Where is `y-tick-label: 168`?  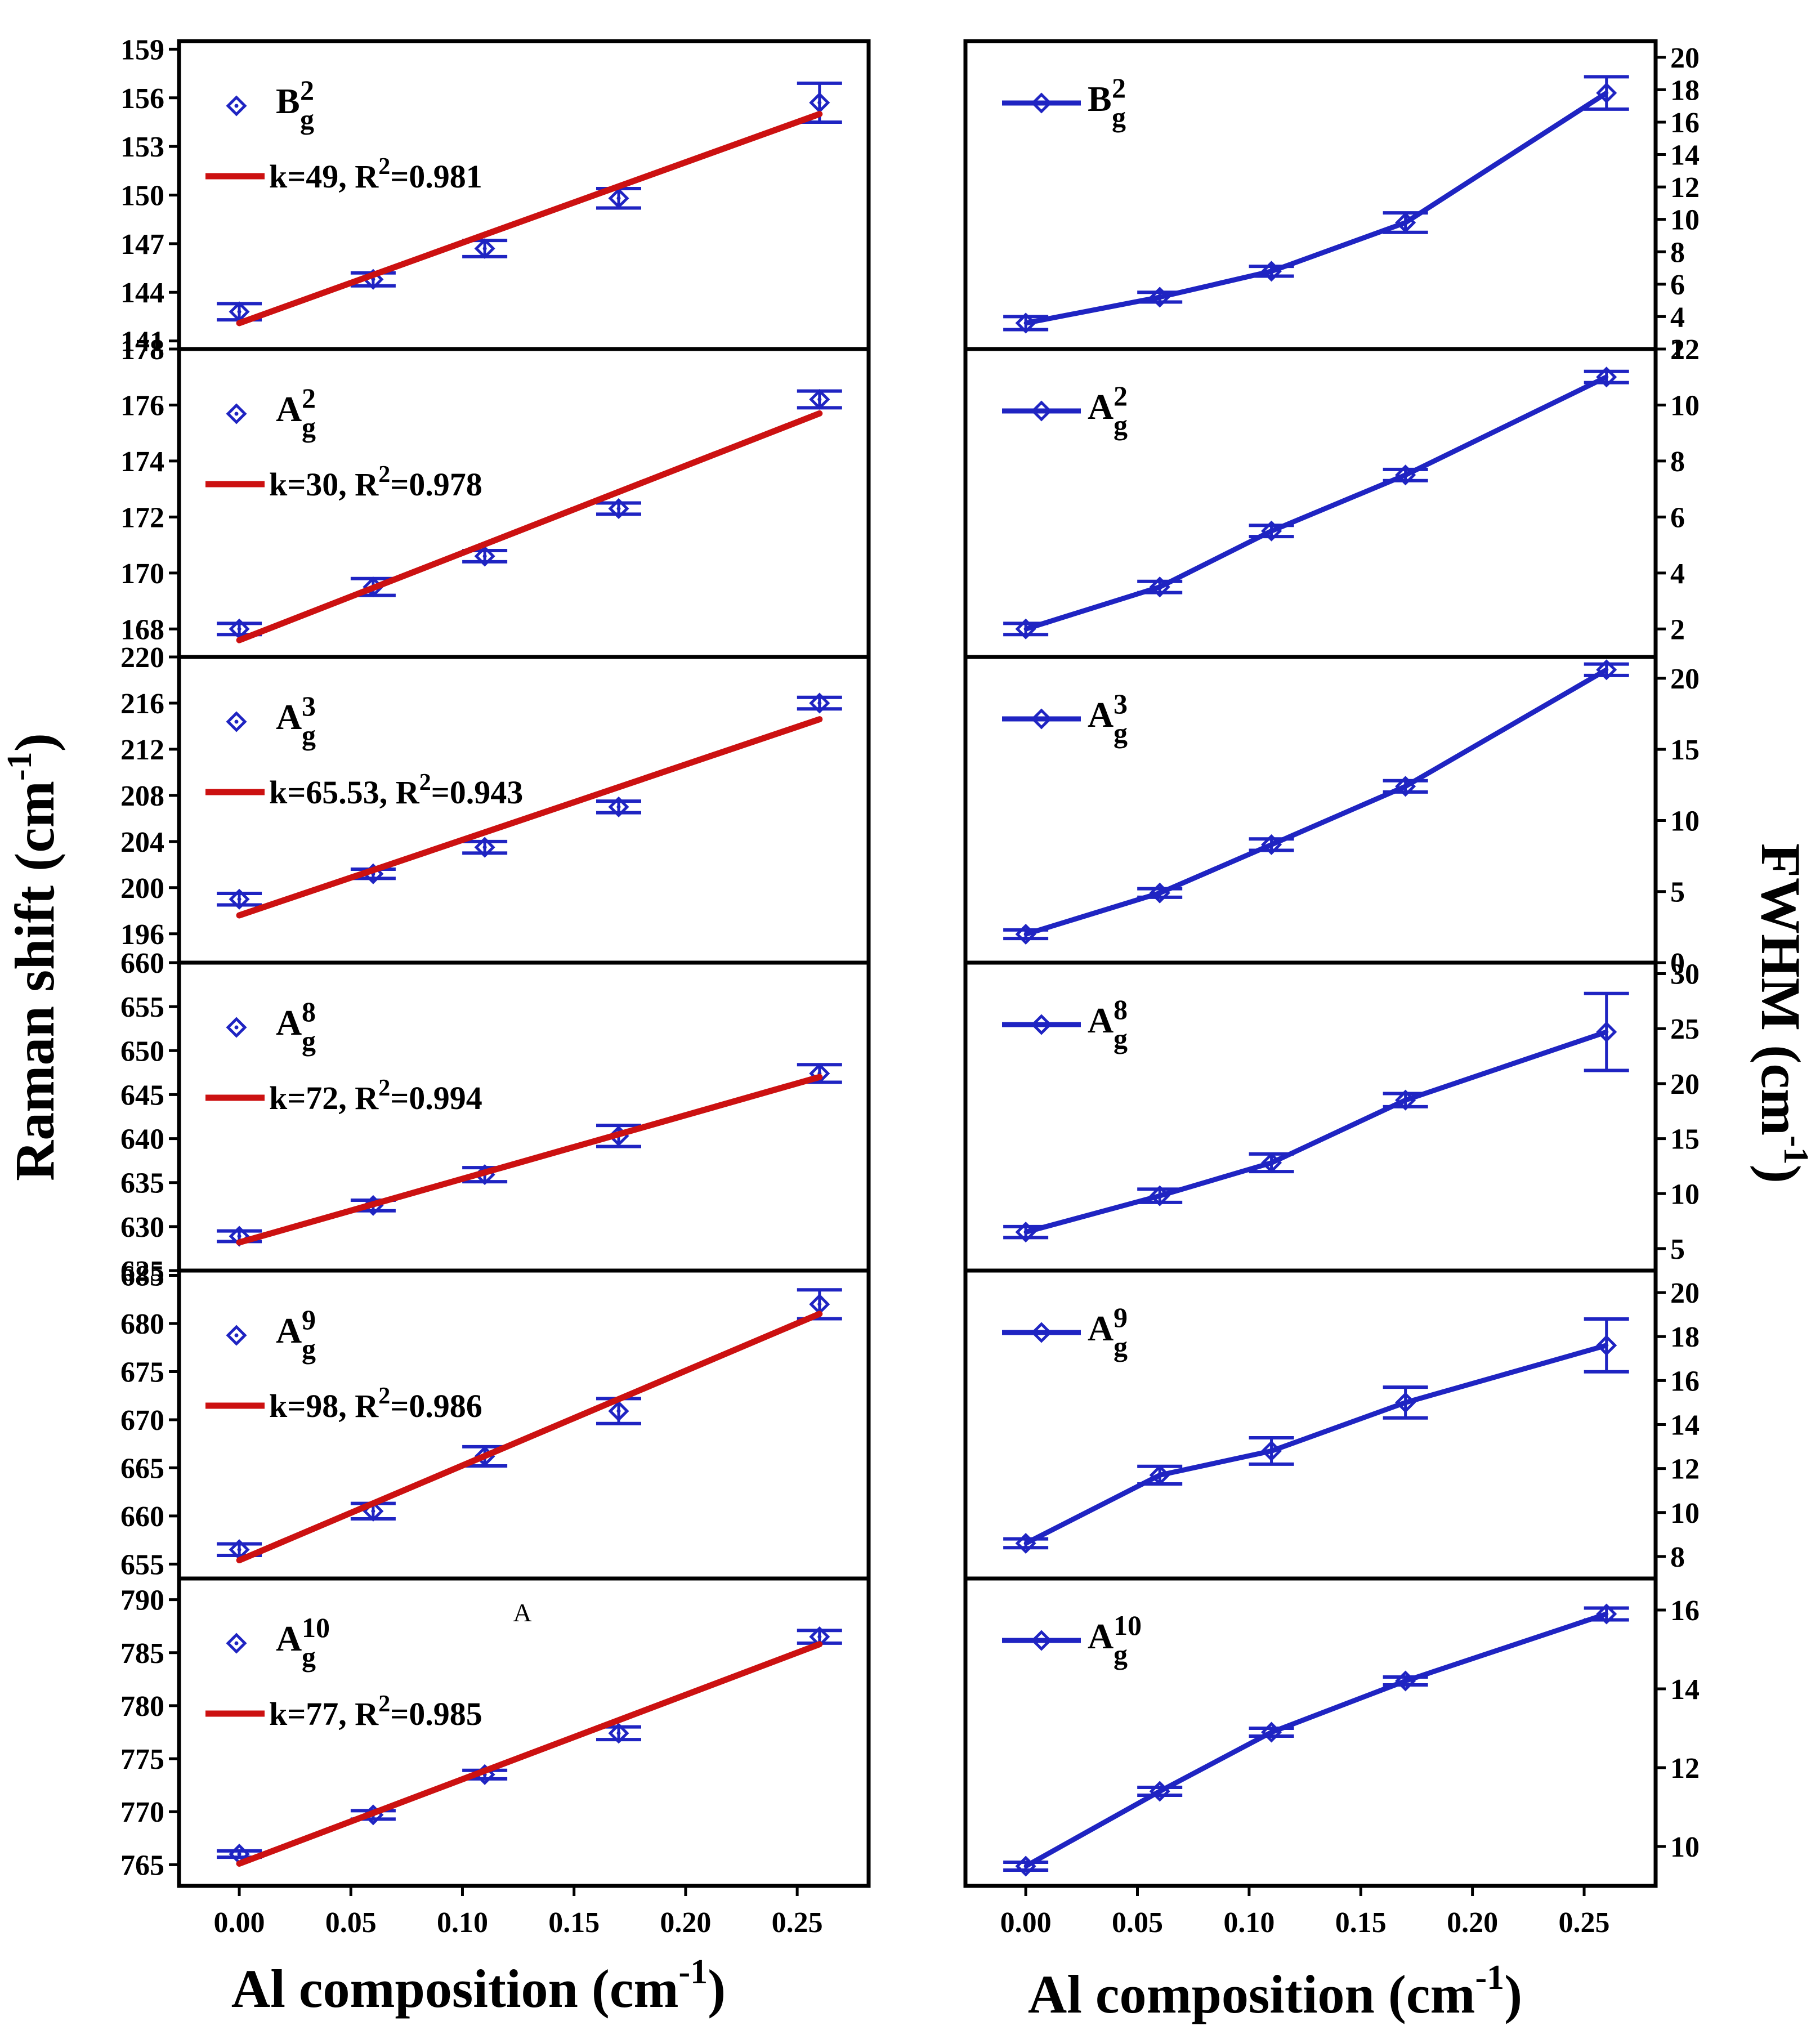
y-tick-label: 168 is located at coordinates (142, 630).